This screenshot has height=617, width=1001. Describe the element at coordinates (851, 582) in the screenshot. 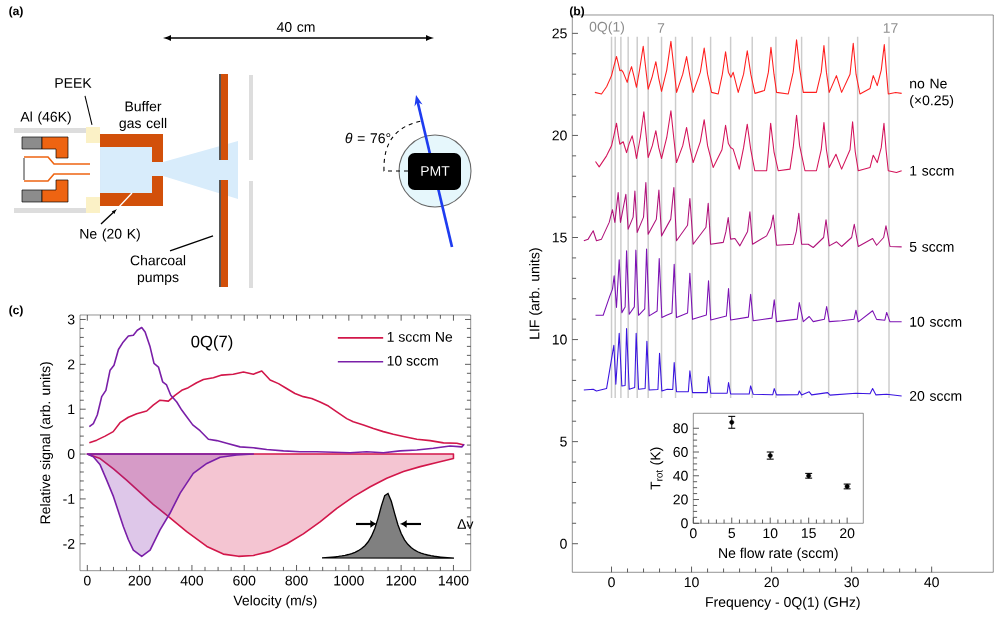

I see `x-tick-label: 30` at that location.